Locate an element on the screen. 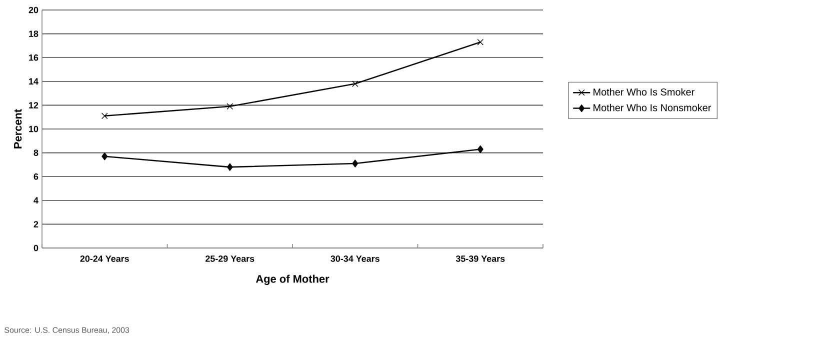 Image resolution: width=815 pixels, height=337 pixels. y-tick-label: 6 is located at coordinates (36, 176).